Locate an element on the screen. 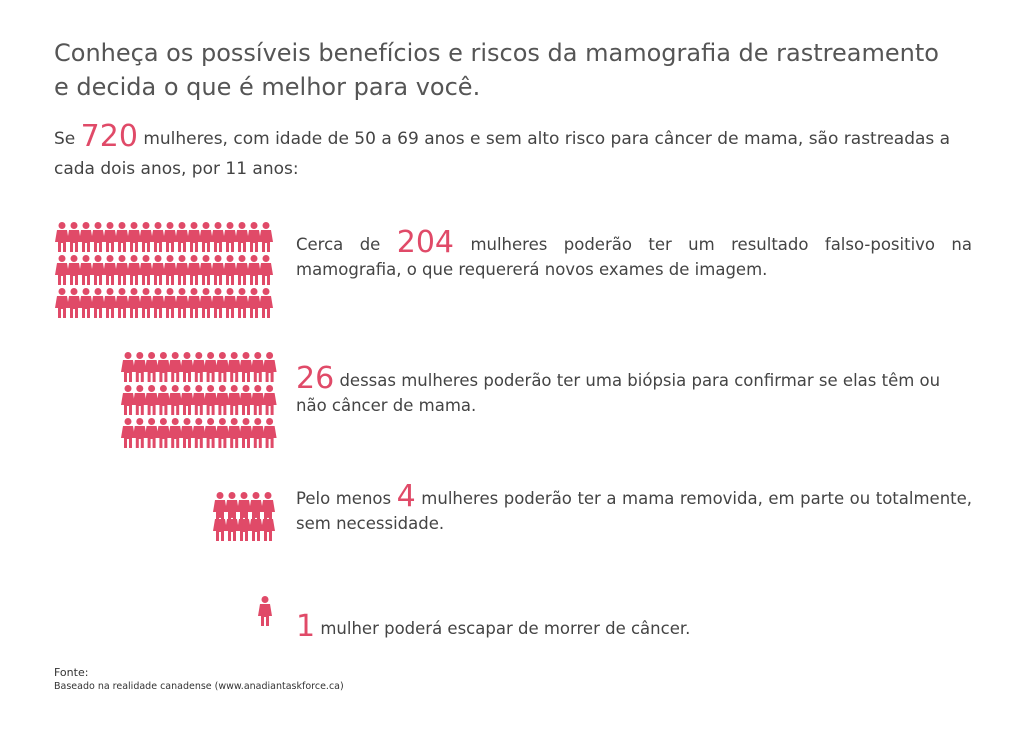 Image resolution: width=1024 pixels, height=737 pixels. source-label: Fonte: is located at coordinates (71, 672).